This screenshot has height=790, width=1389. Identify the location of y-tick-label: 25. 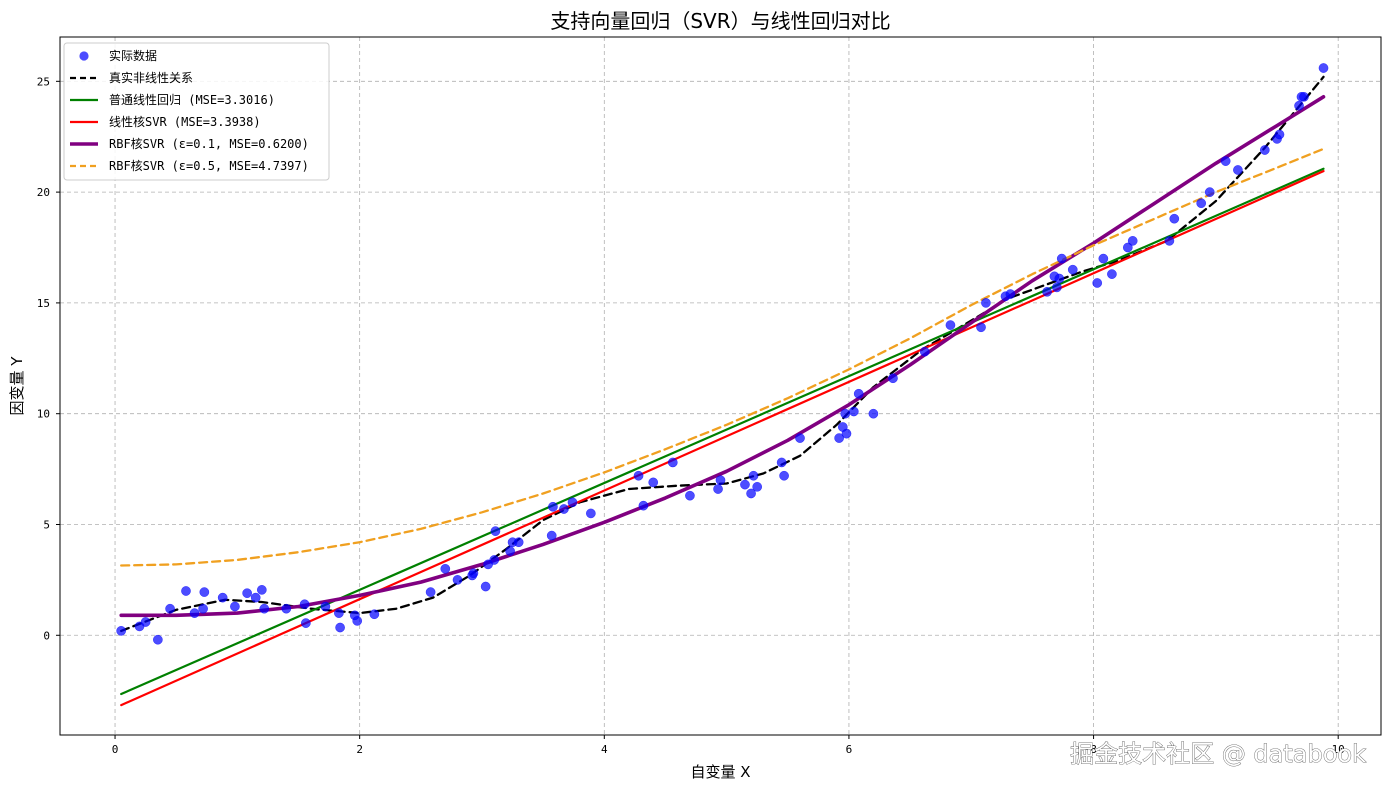
(43, 81).